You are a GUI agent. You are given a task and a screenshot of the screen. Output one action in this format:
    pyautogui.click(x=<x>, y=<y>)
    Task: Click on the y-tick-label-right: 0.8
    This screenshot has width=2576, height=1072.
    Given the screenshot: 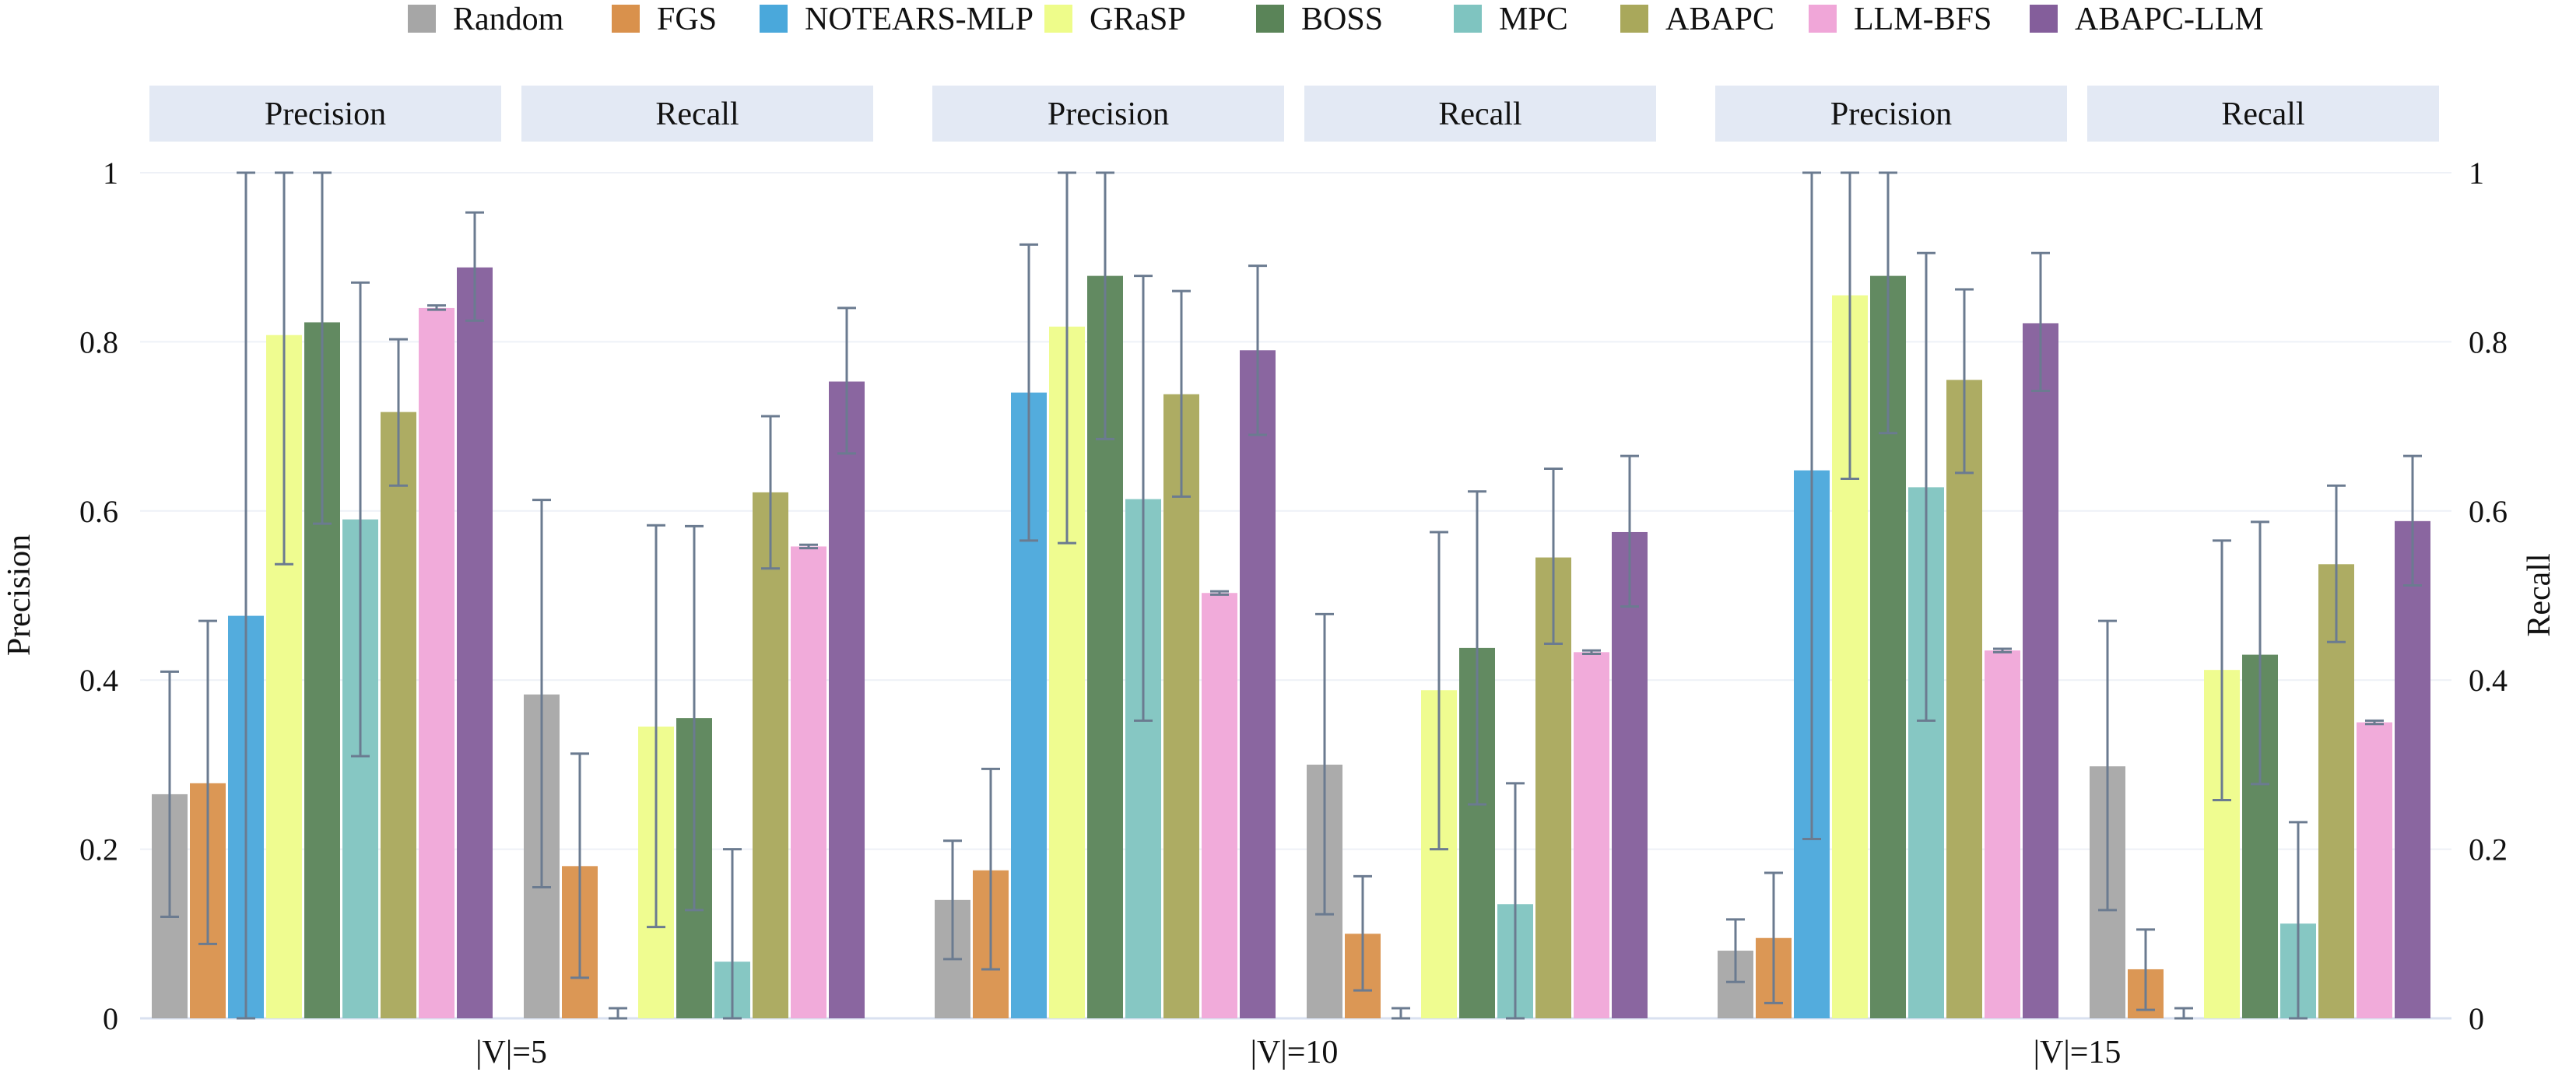 What is the action you would take?
    pyautogui.click(x=2489, y=341)
    